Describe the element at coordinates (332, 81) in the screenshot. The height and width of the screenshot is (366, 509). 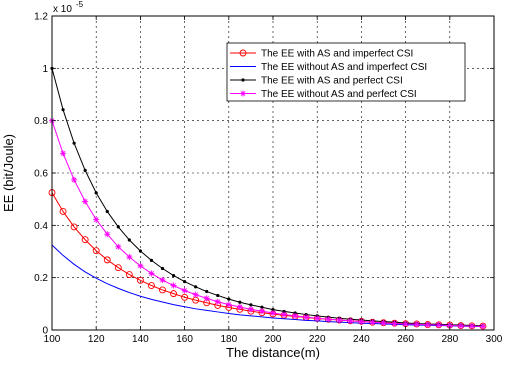
I see `legend-entry-label: The EE with AS and perfect CSI` at that location.